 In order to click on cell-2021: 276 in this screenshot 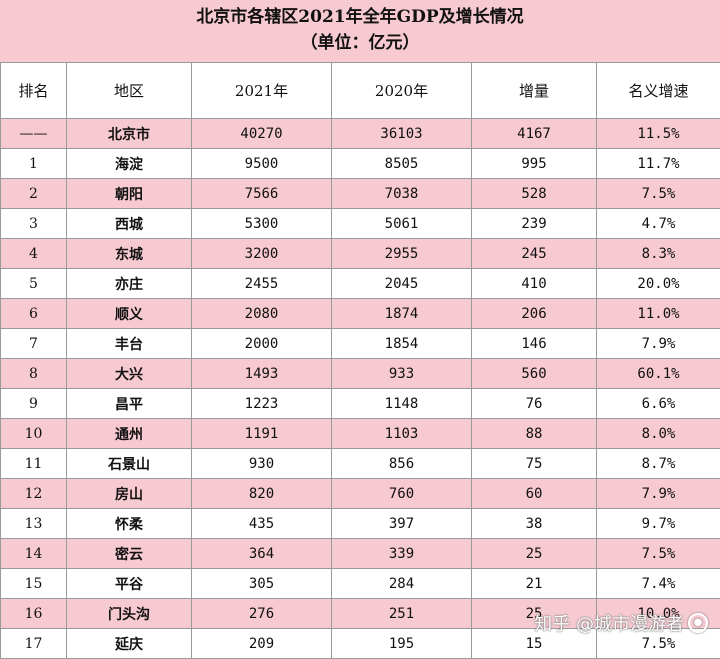, I will do `click(262, 614)`.